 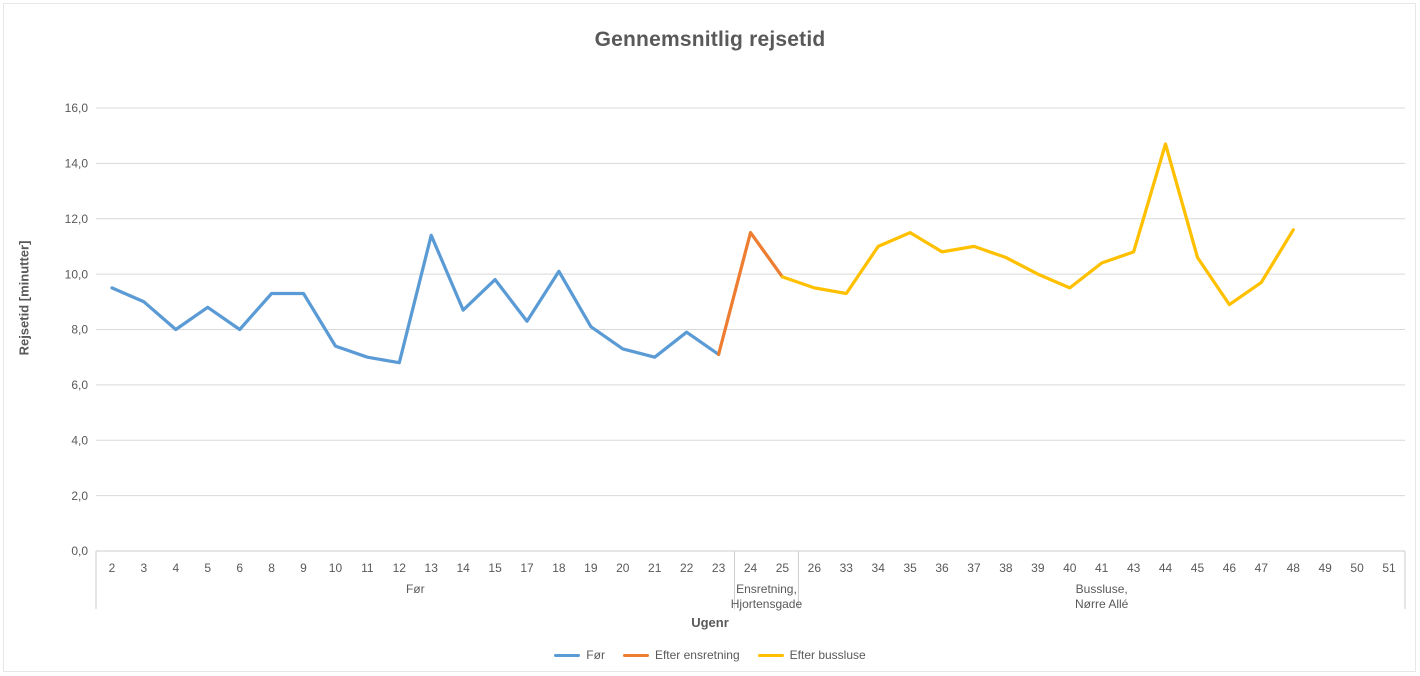 What do you see at coordinates (847, 568) in the screenshot?
I see `category-label-33: 33` at bounding box center [847, 568].